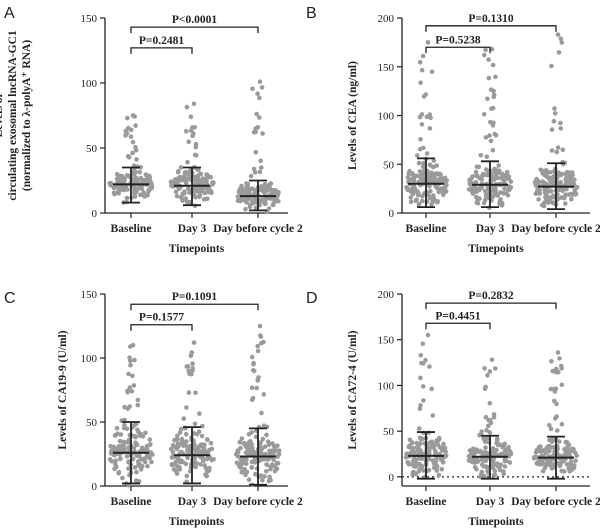 This screenshot has width=600, height=530. I want to click on panel-letter: A, so click(9, 13).